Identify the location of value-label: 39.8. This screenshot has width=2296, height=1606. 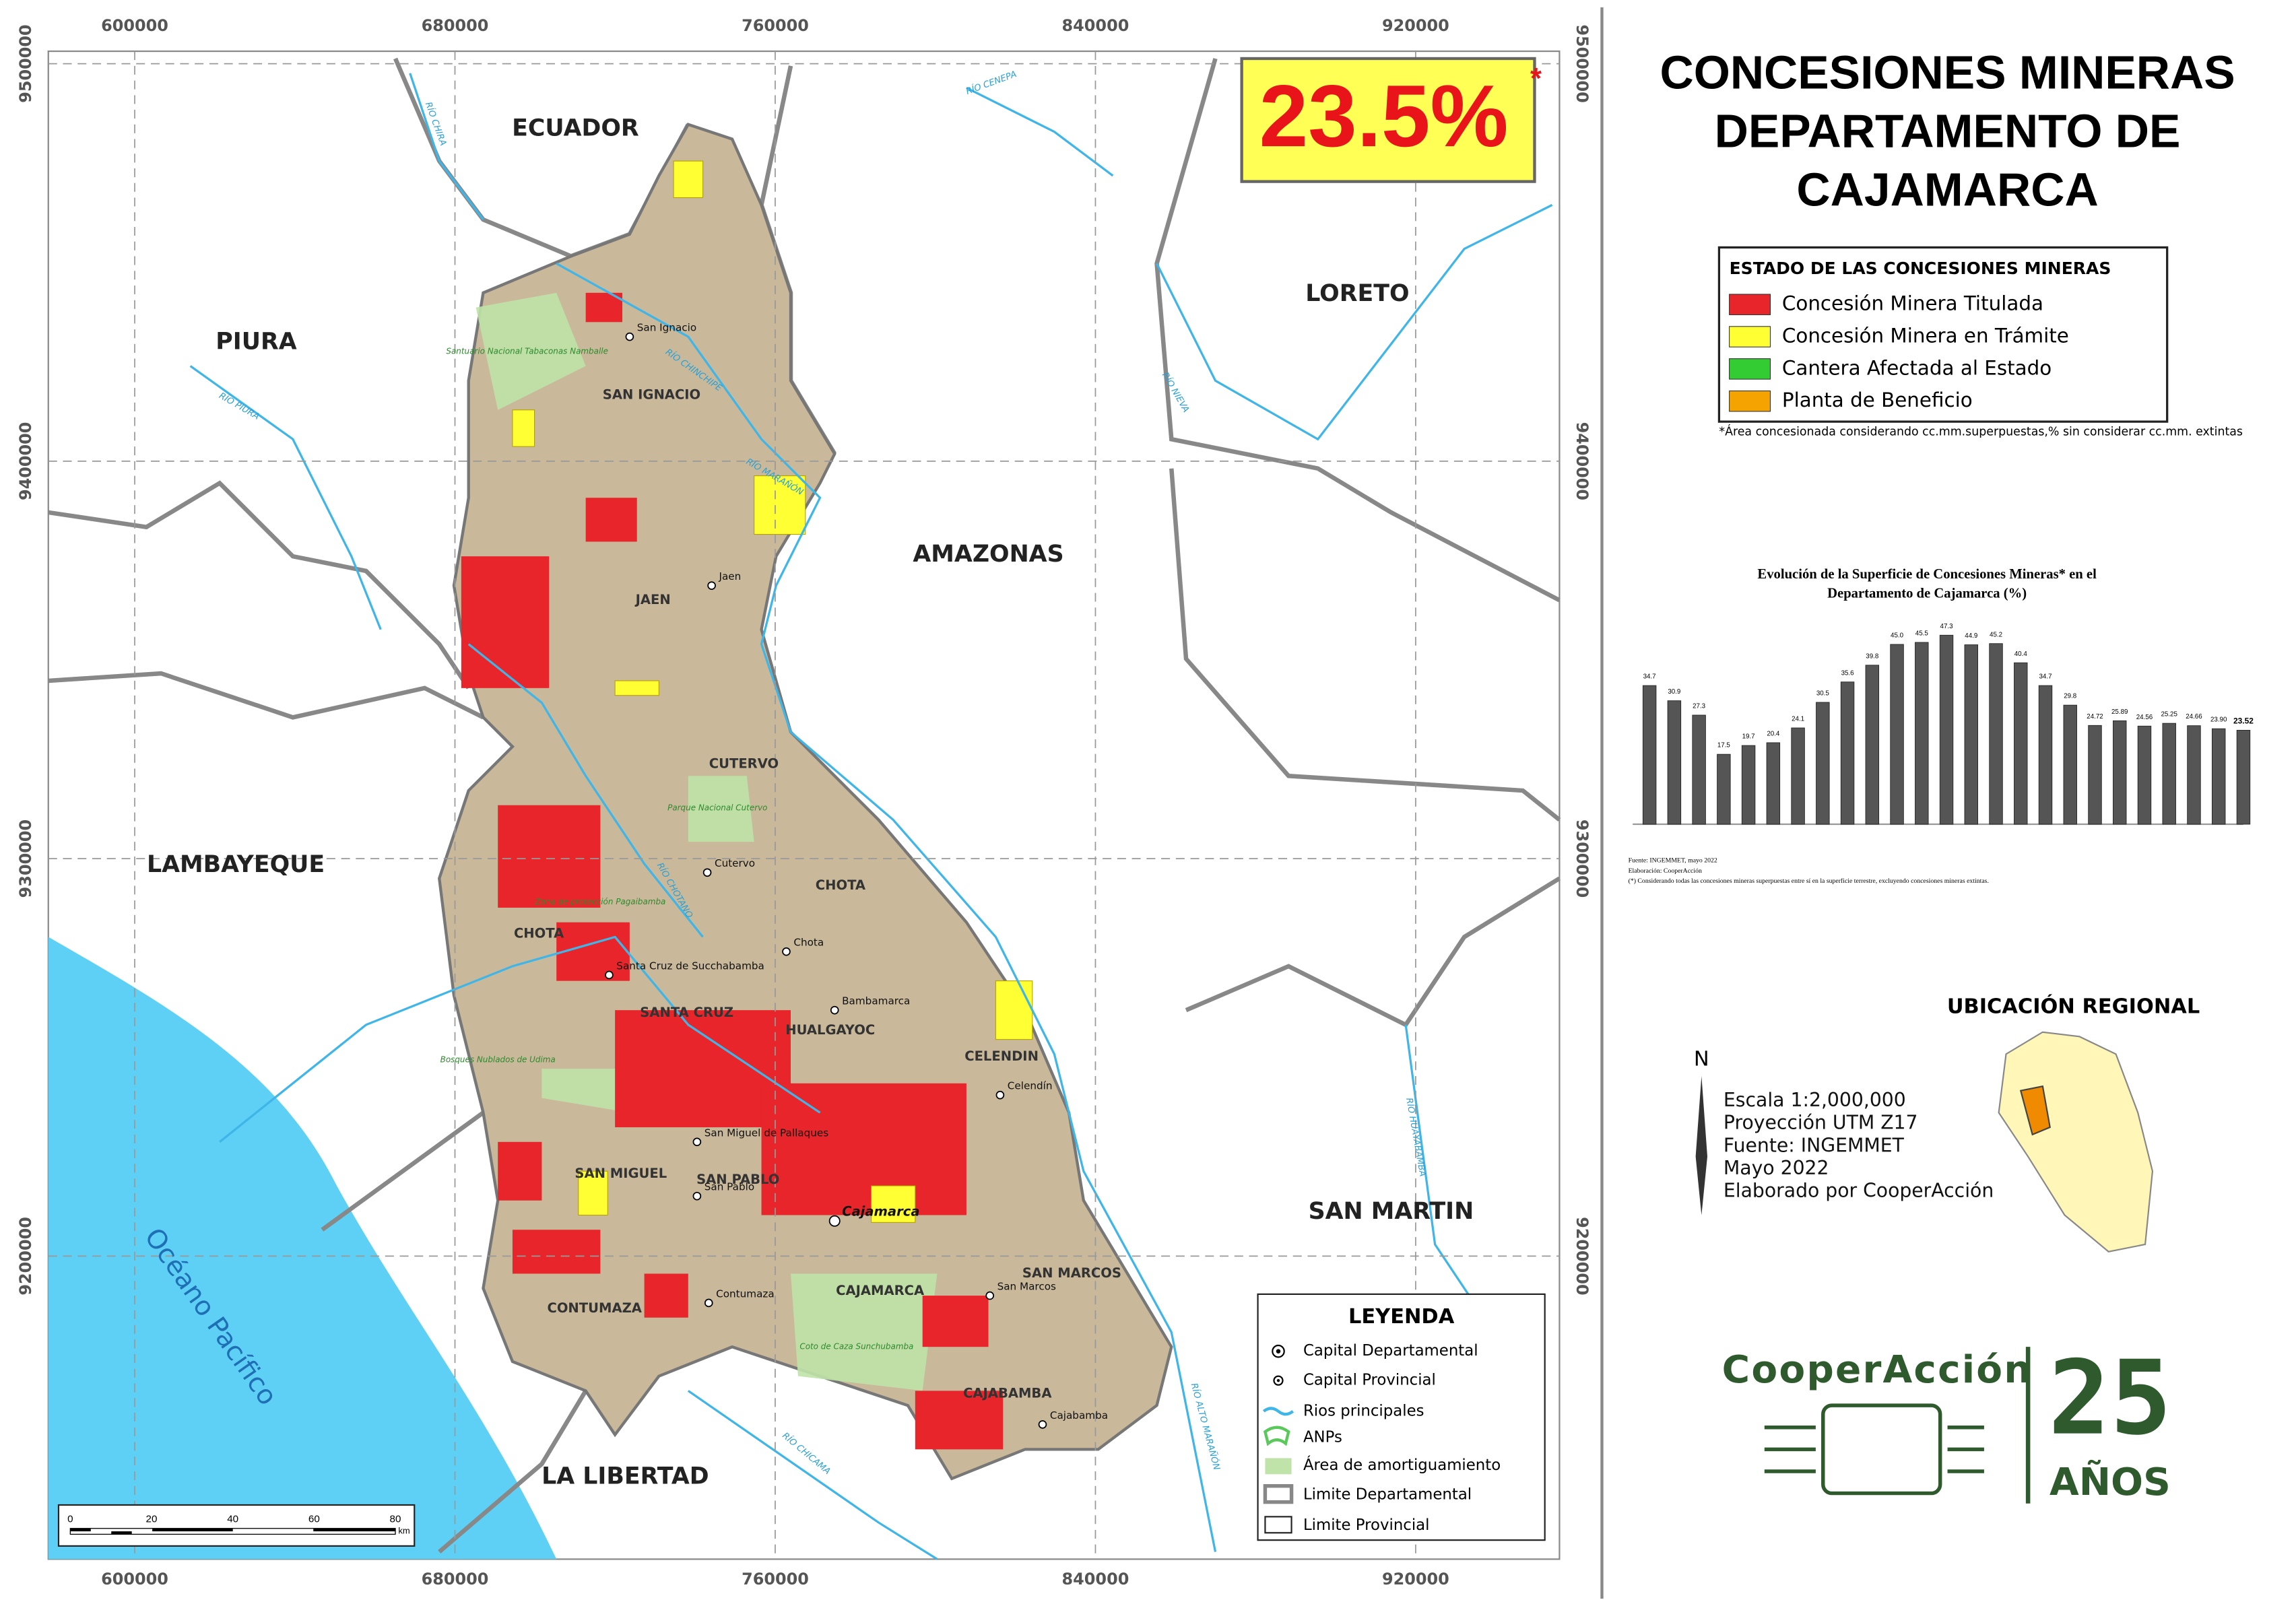
(1872, 656).